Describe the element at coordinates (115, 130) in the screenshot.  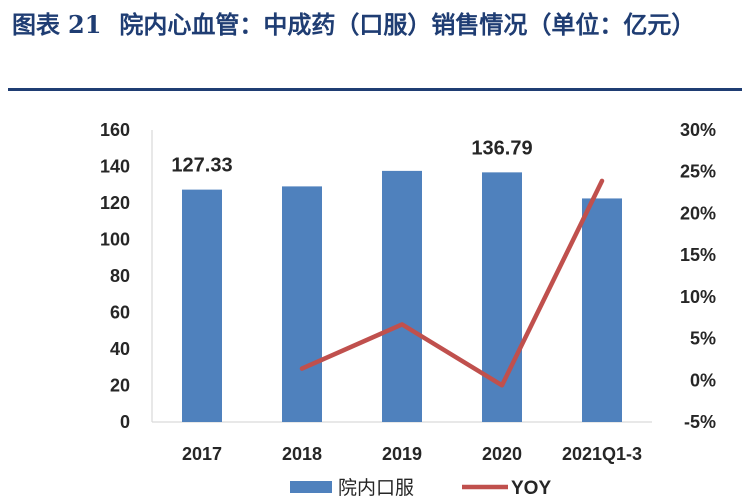
I see `y-left-tick-label: 160` at that location.